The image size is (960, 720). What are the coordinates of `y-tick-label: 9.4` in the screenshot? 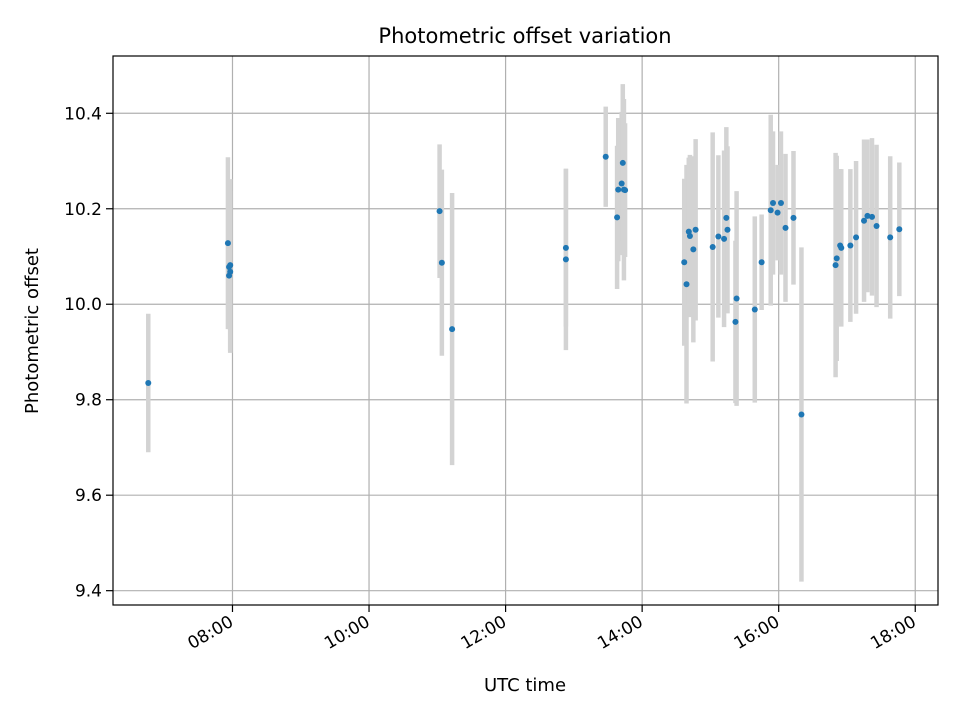 It's located at (88, 592).